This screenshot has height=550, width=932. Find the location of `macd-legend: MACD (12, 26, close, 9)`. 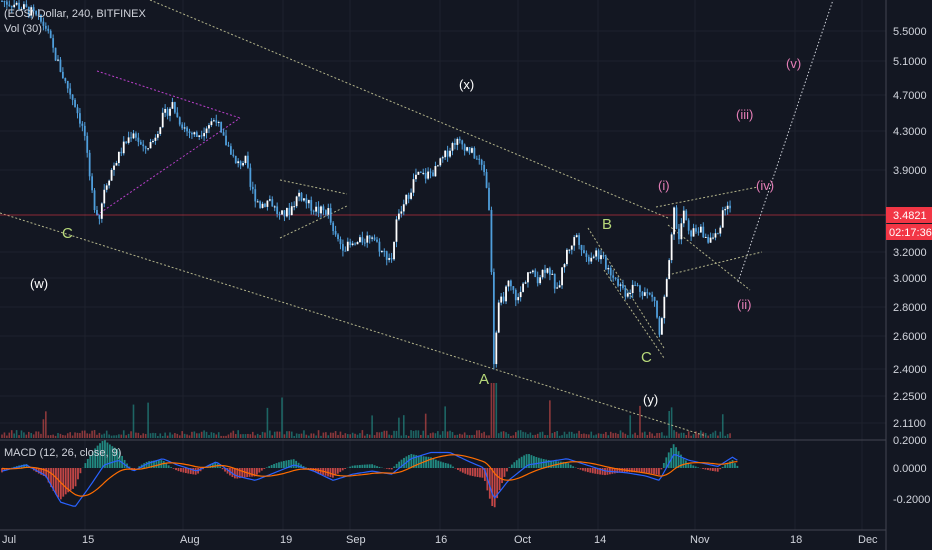

macd-legend: MACD (12, 26, close, 9) is located at coordinates (62, 453).